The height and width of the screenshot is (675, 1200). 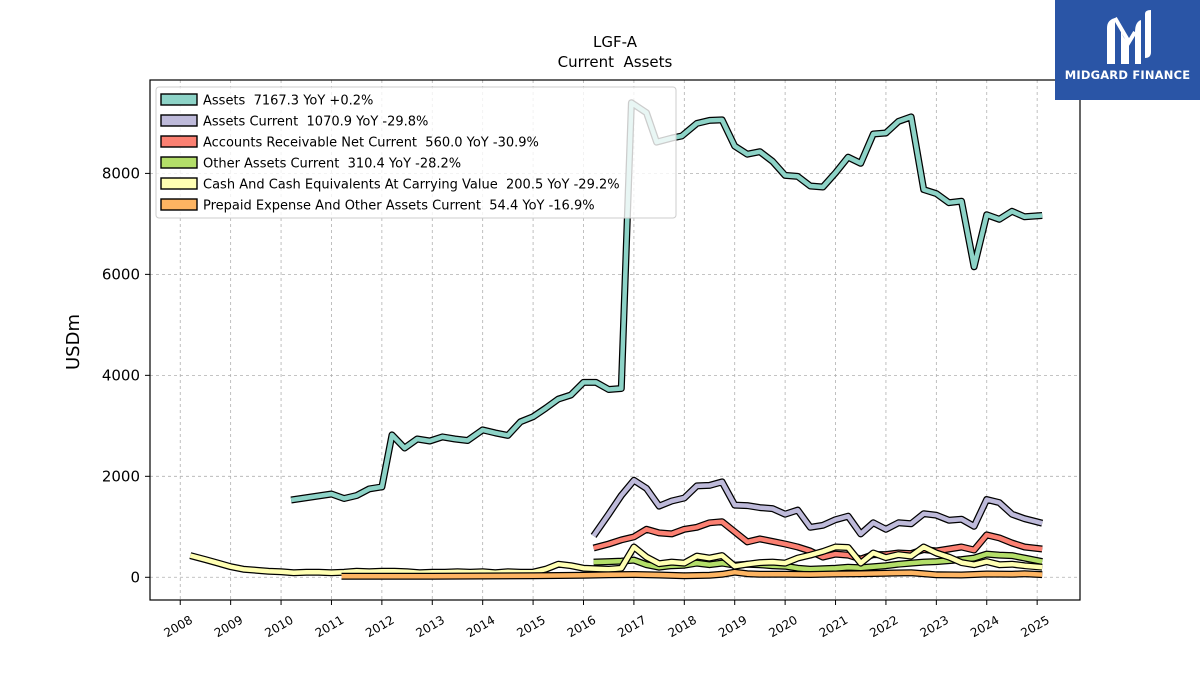 I want to click on x-tick-label: 2020, so click(x=782, y=626).